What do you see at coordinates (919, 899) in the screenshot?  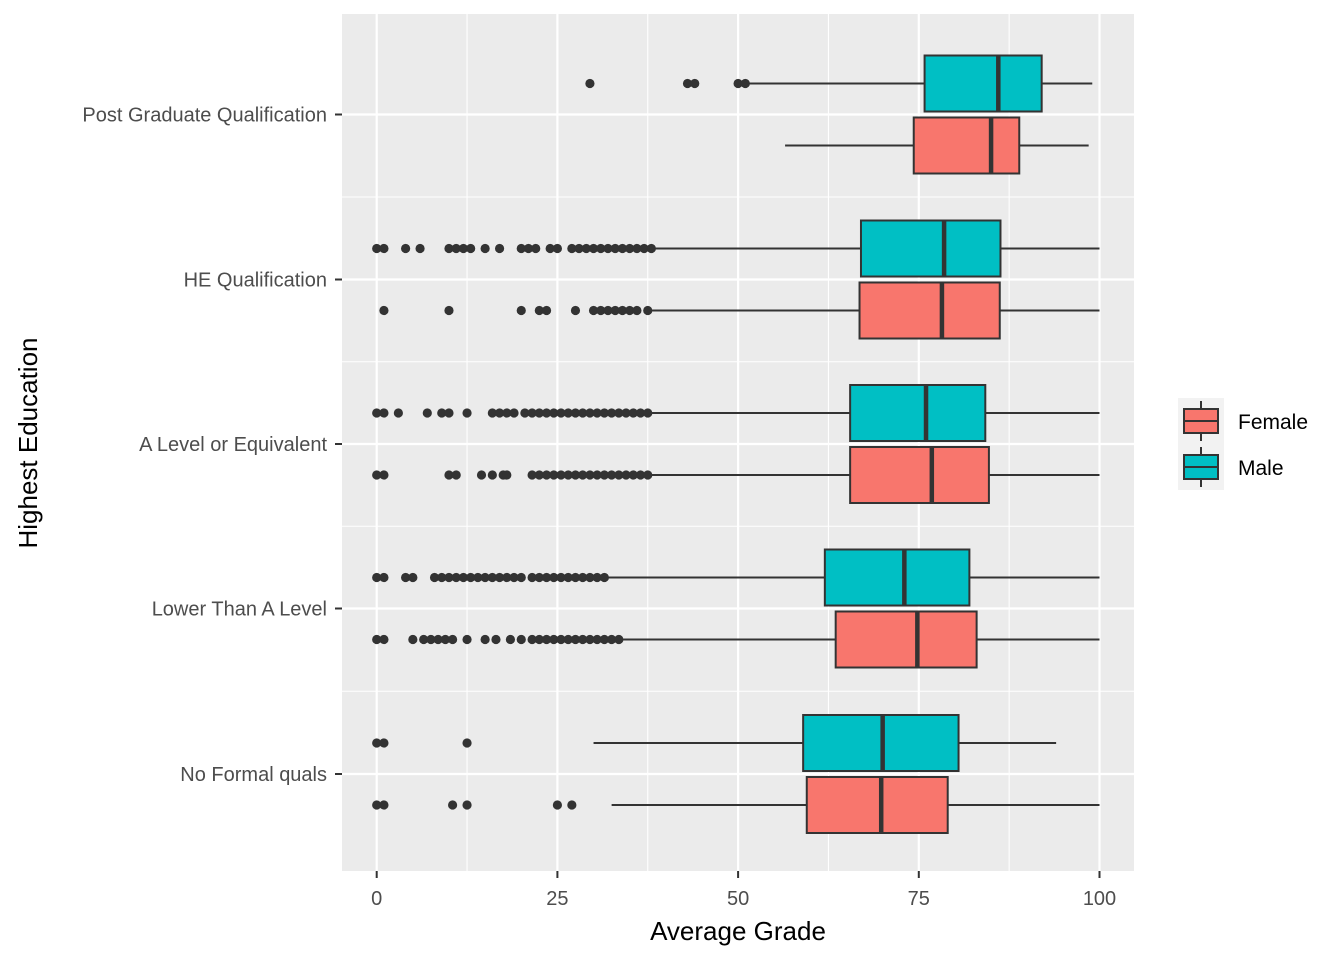 I see `x-tick-label: 75` at bounding box center [919, 899].